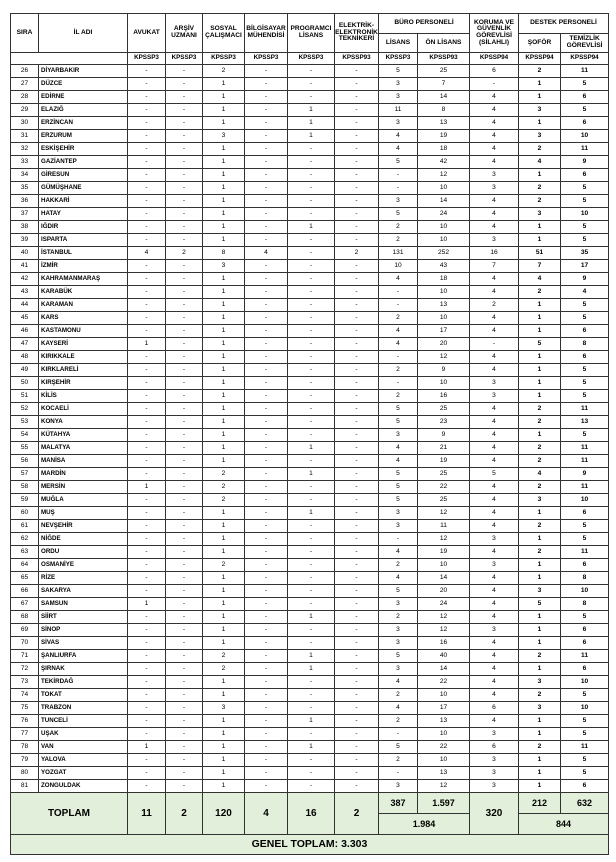 This screenshot has width=616, height=862. Describe the element at coordinates (585, 43) in the screenshot. I see `header-temizlik-gorevlisi: TEMİZLİK GÖREVLİSİ` at that location.